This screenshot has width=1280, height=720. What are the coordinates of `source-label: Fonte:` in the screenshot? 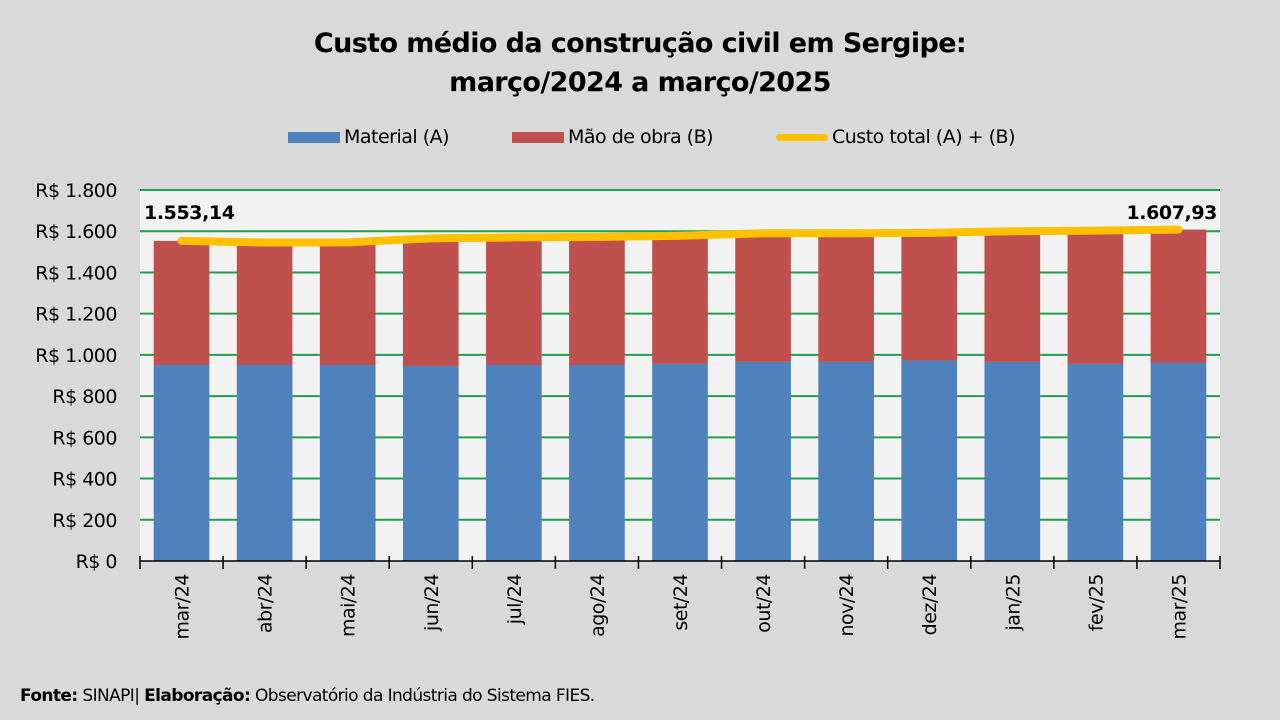 It's located at (49, 696).